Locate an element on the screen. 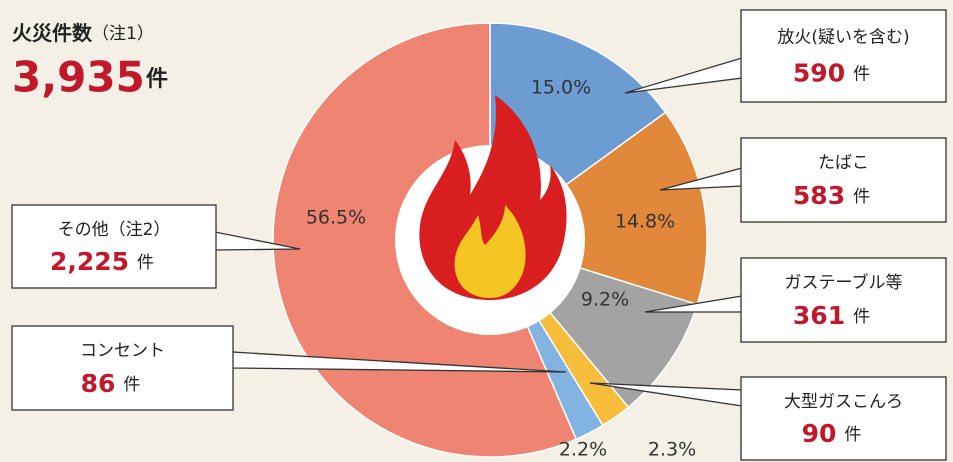  count: 361 件 is located at coordinates (831, 315).